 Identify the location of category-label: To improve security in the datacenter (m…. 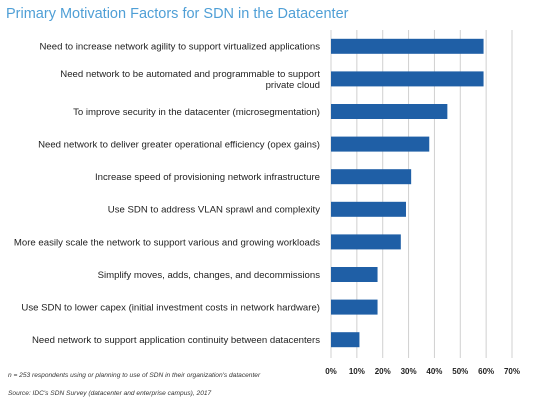
(196, 112).